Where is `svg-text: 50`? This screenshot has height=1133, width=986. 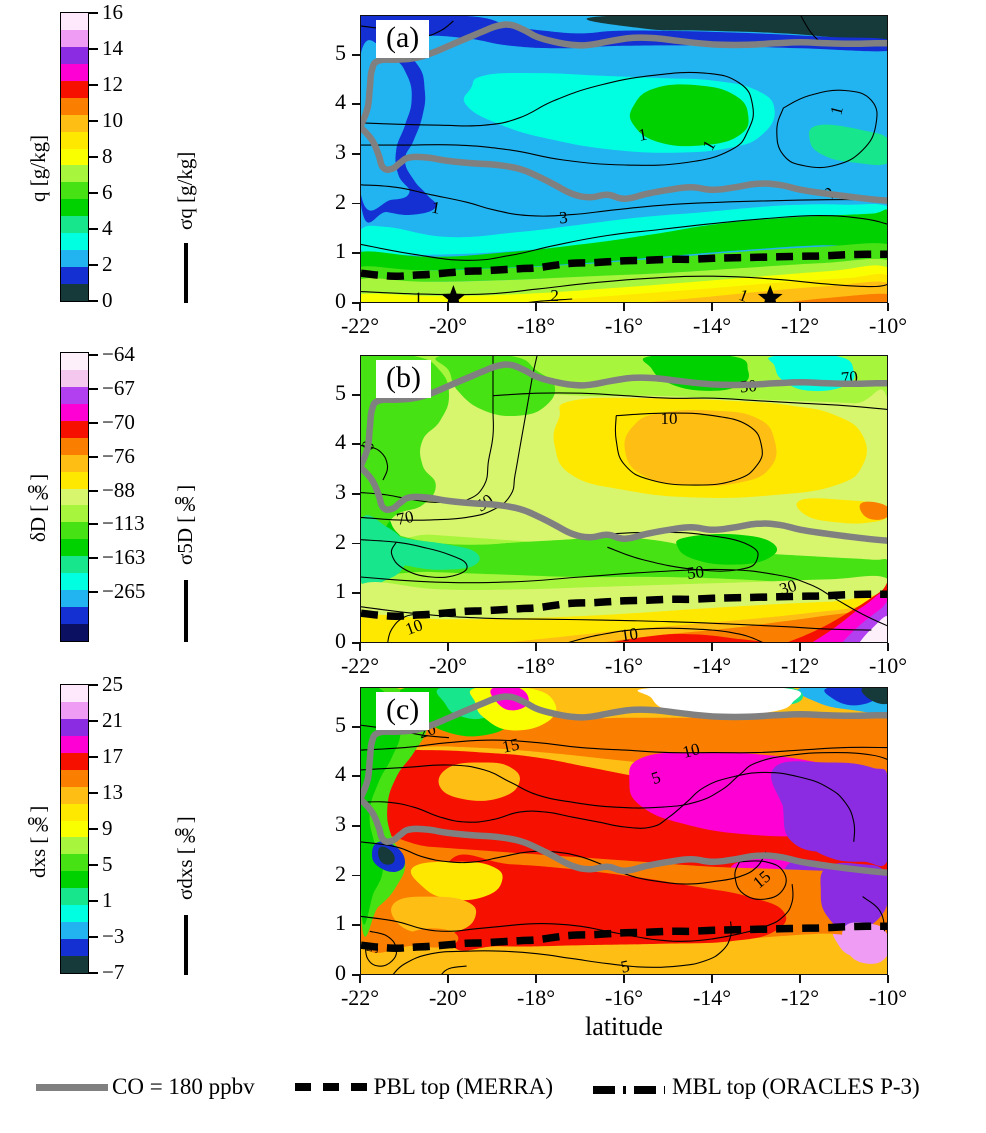
svg-text: 50 is located at coordinates (695, 572).